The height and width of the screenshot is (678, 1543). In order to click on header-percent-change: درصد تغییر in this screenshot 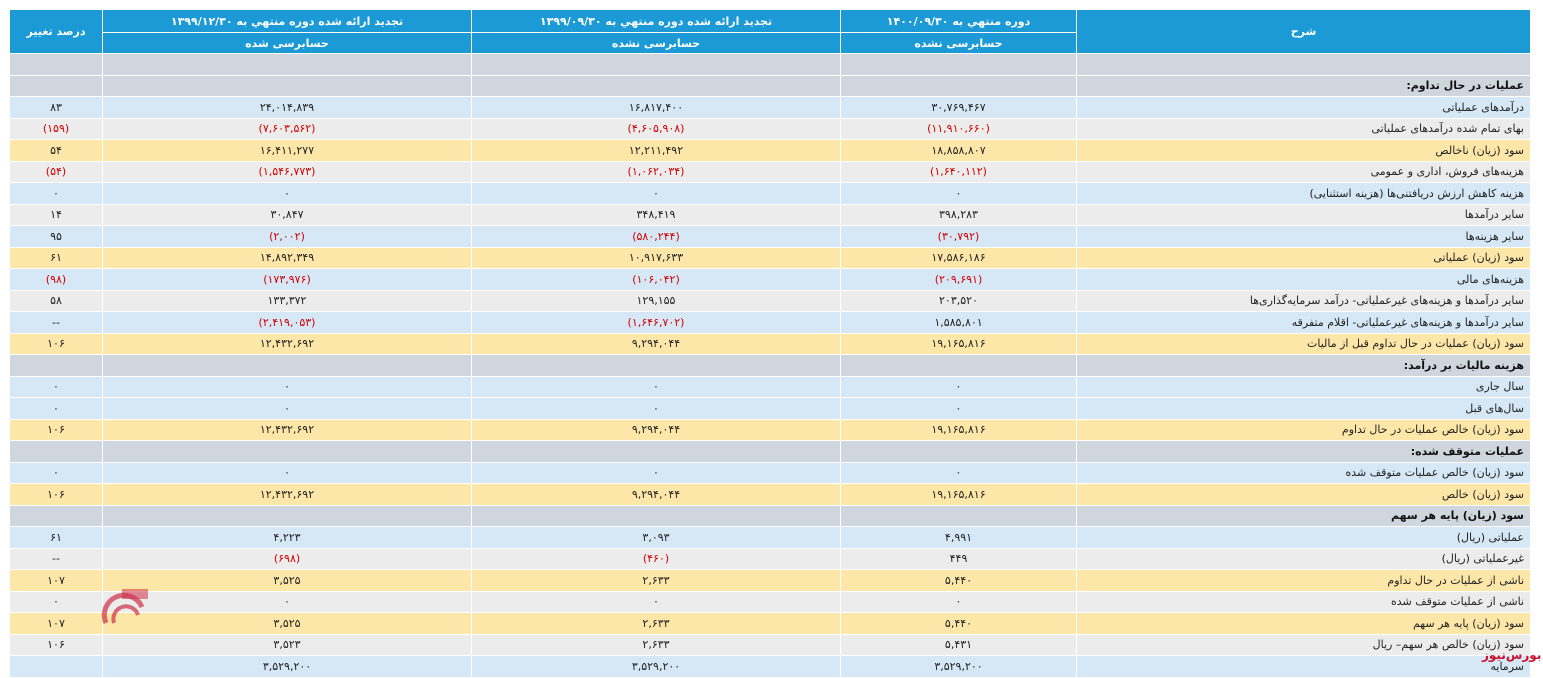, I will do `click(56, 31)`.